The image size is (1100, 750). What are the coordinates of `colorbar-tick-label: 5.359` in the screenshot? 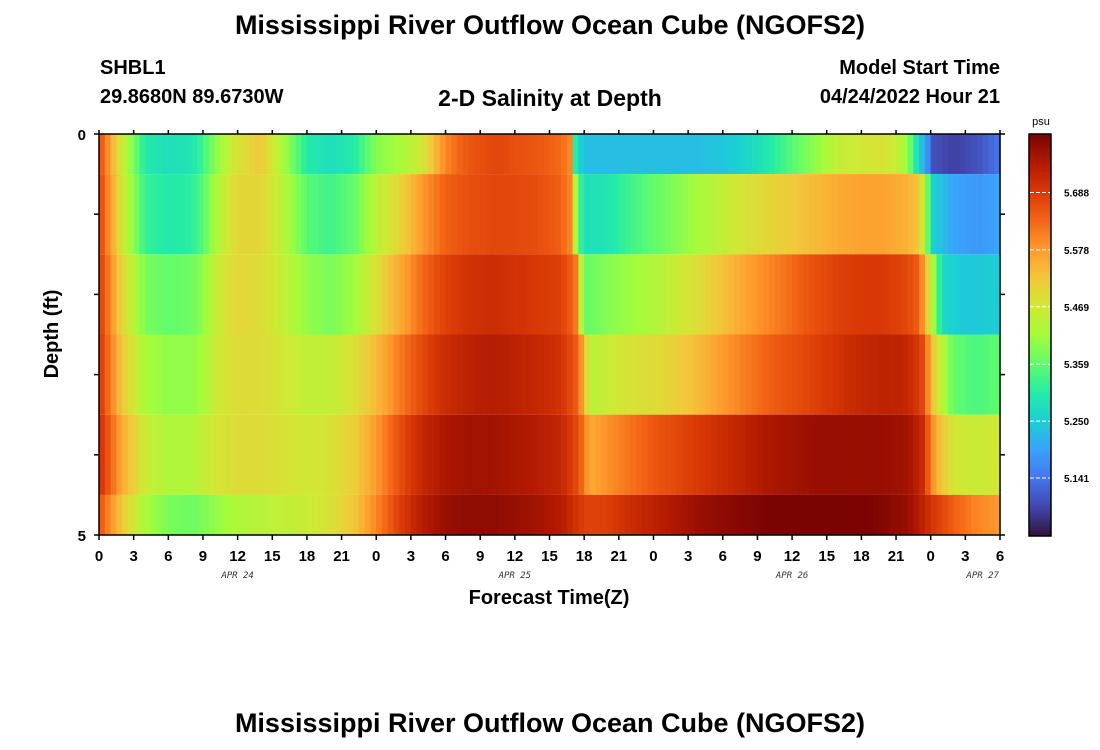 It's located at (1076, 365).